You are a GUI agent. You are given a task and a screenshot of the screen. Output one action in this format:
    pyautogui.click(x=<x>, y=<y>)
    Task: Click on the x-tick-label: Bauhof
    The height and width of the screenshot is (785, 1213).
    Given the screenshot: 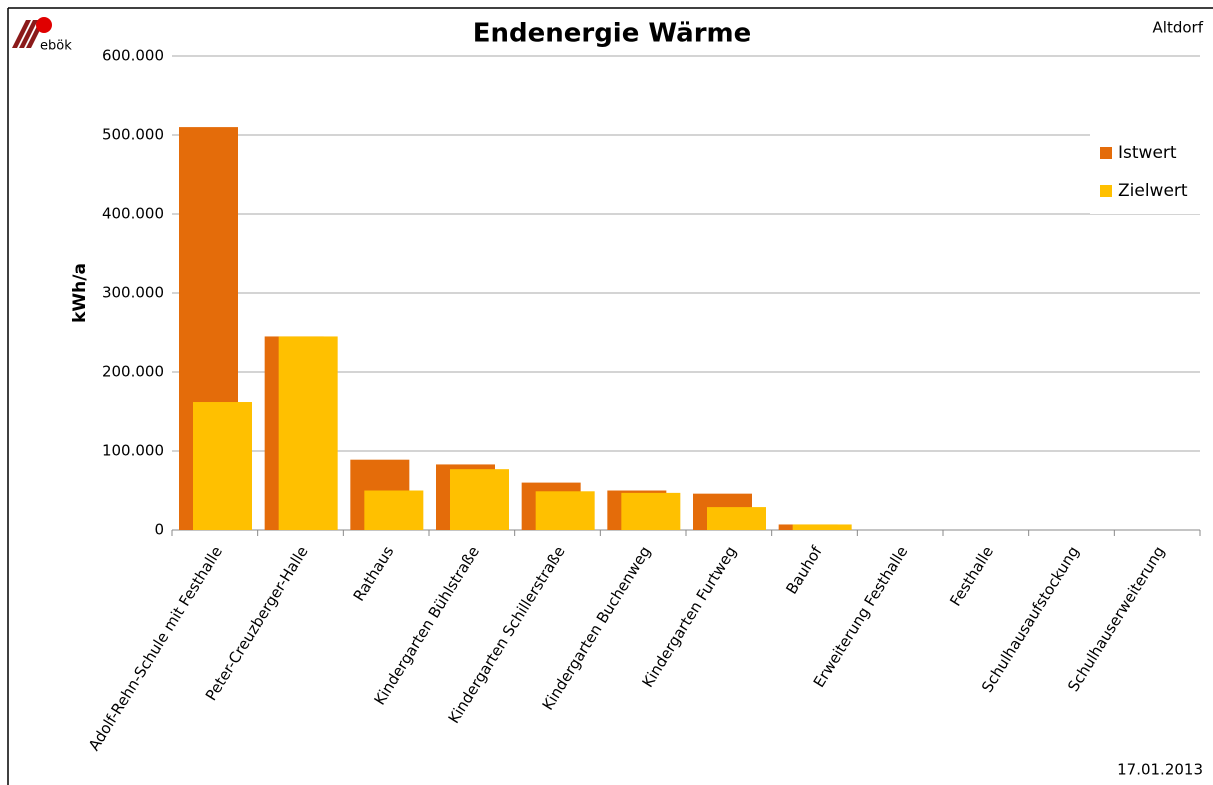 What is the action you would take?
    pyautogui.click(x=804, y=569)
    